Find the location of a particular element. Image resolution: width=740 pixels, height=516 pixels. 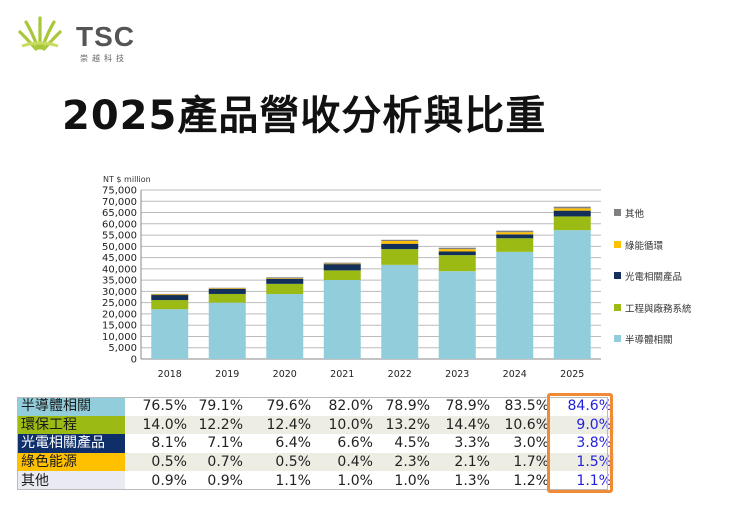

y-tick-label: 50,000 is located at coordinates (119, 247).